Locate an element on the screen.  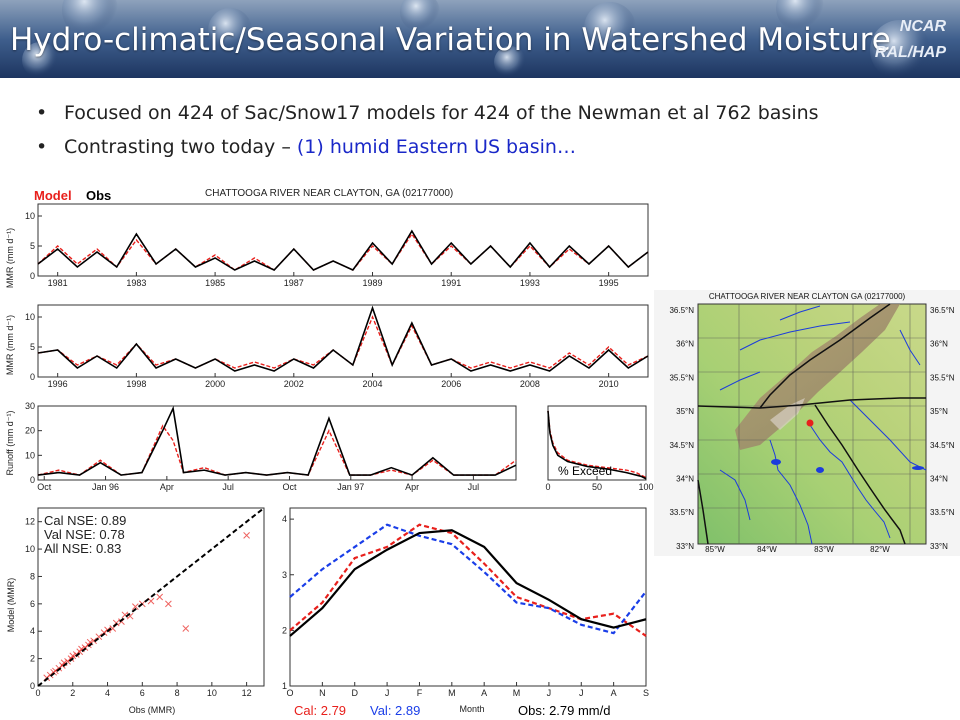
scatter-xlabel: Obs (MMR) is located at coordinates (152, 710).